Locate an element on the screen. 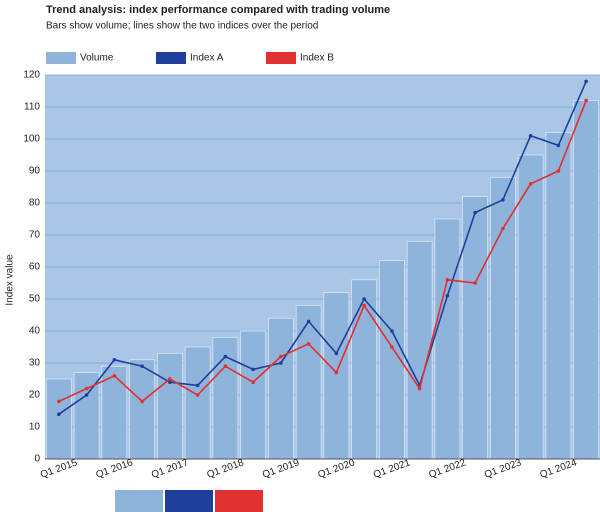  y-tick-label: 30 is located at coordinates (35, 363).